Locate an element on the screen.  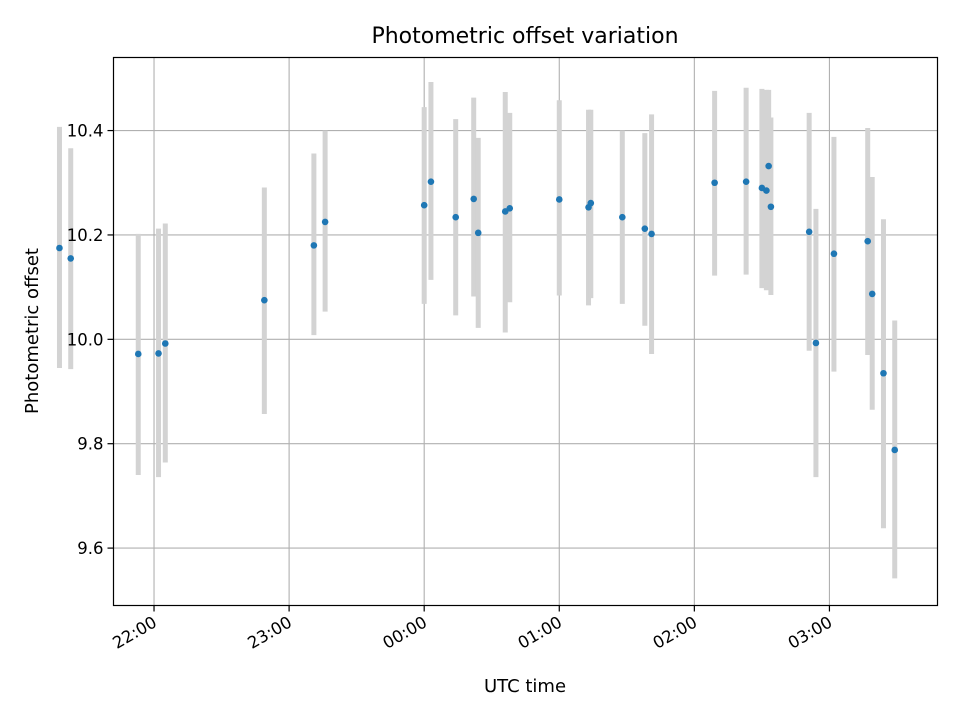
y-tick-label: 10.0 is located at coordinates (85, 339).